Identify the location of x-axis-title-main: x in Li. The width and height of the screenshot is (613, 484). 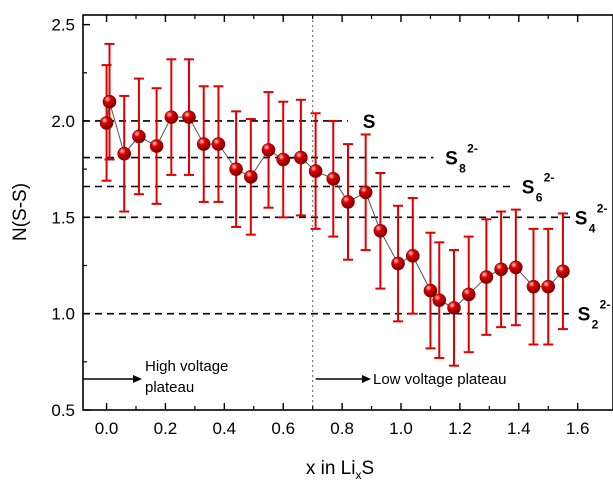
(331, 468).